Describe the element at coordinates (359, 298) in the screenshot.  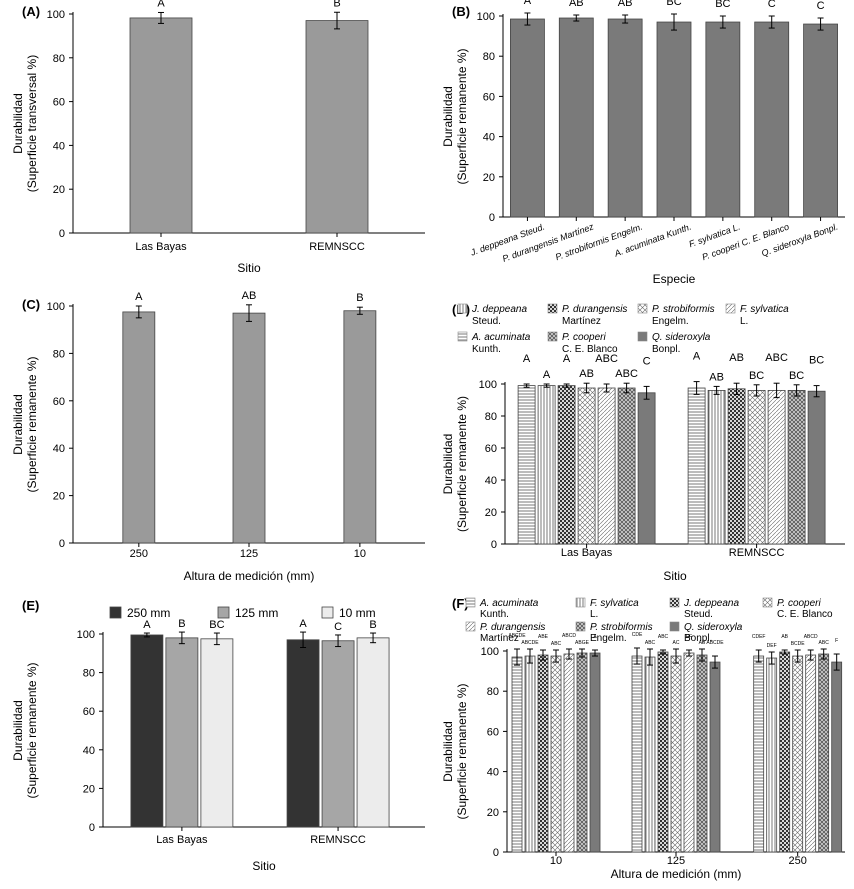
I see `significance-letter: B` at that location.